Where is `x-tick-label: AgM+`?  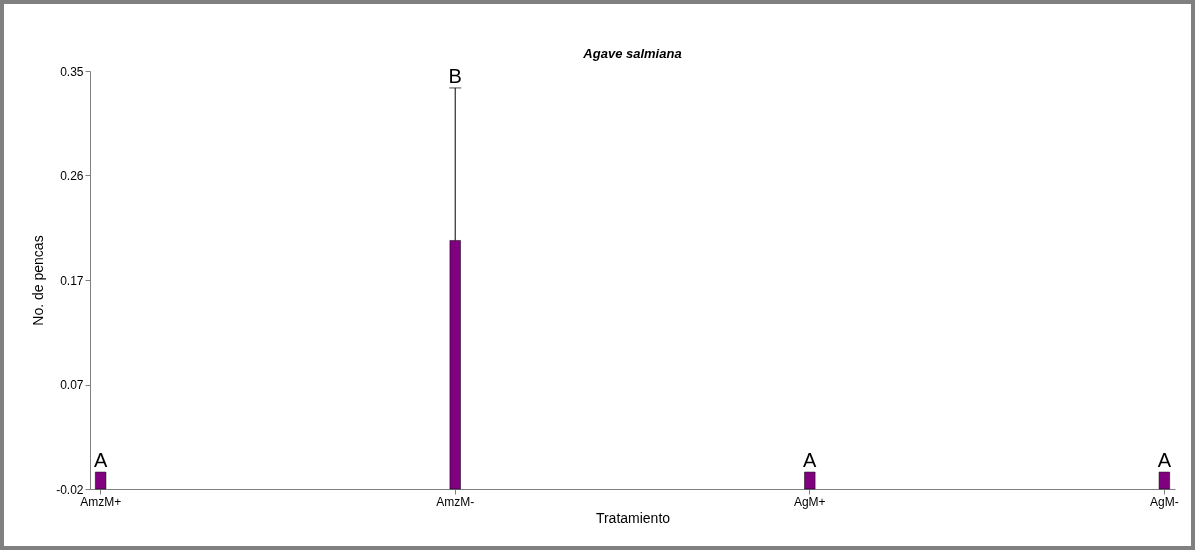 x-tick-label: AgM+ is located at coordinates (809, 501).